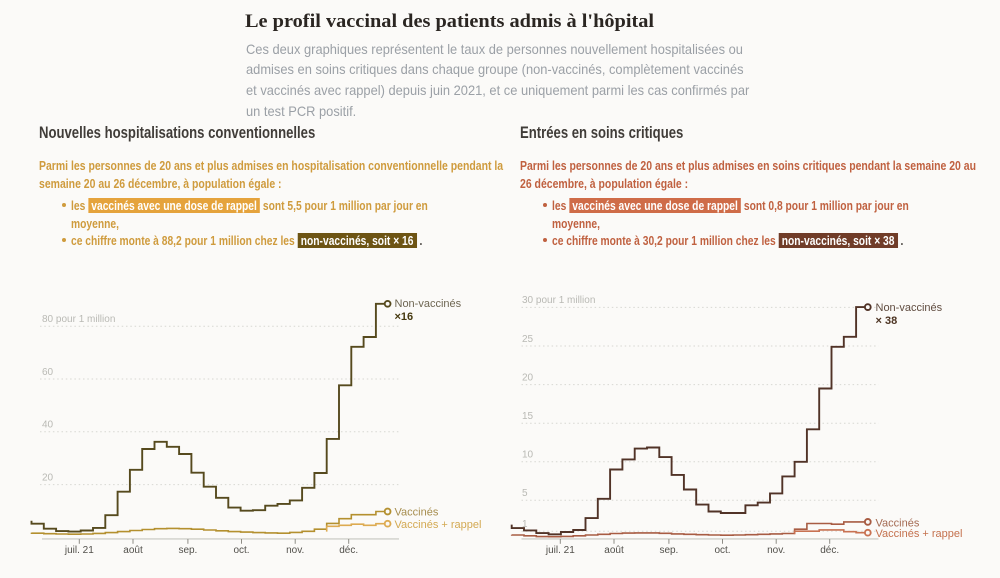  What do you see at coordinates (404, 317) in the screenshot?
I see `svg-text: ×16` at bounding box center [404, 317].